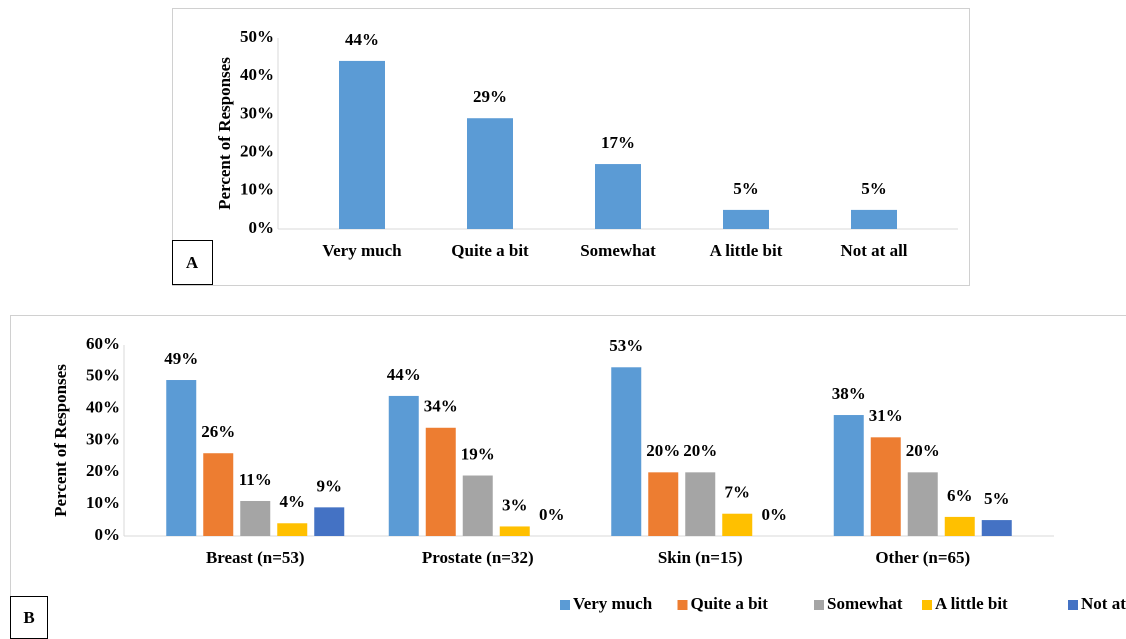 The height and width of the screenshot is (639, 1126). What do you see at coordinates (886, 415) in the screenshot?
I see `data-label: 31%` at bounding box center [886, 415].